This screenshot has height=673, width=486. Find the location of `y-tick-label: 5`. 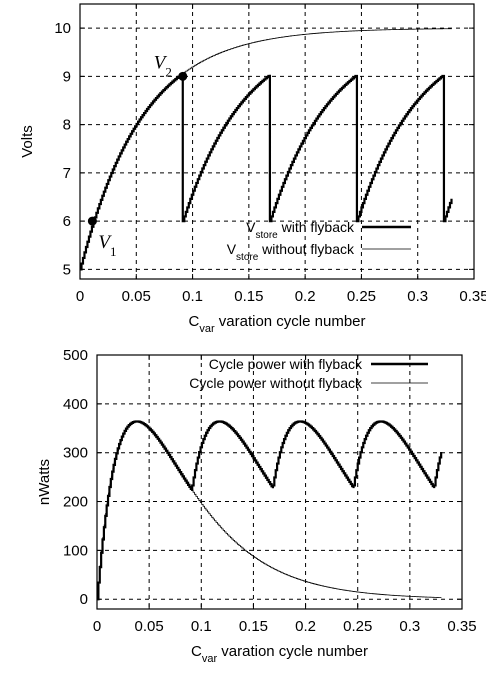

y-tick-label: 5 is located at coordinates (67, 269).